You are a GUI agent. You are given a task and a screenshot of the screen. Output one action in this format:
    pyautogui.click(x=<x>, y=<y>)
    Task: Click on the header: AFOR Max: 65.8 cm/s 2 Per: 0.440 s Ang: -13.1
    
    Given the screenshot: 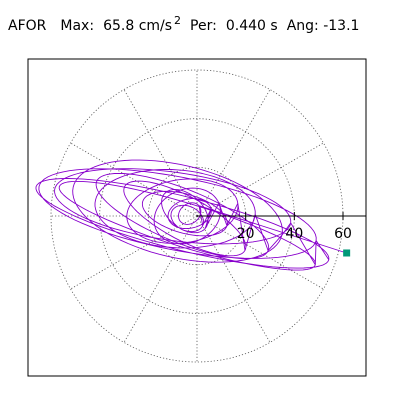 What is the action you would take?
    pyautogui.click(x=184, y=24)
    